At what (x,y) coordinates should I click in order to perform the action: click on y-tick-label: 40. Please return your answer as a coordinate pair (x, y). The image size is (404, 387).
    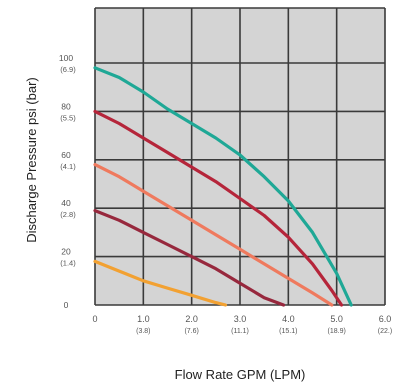
    Looking at the image, I should click on (66, 203).